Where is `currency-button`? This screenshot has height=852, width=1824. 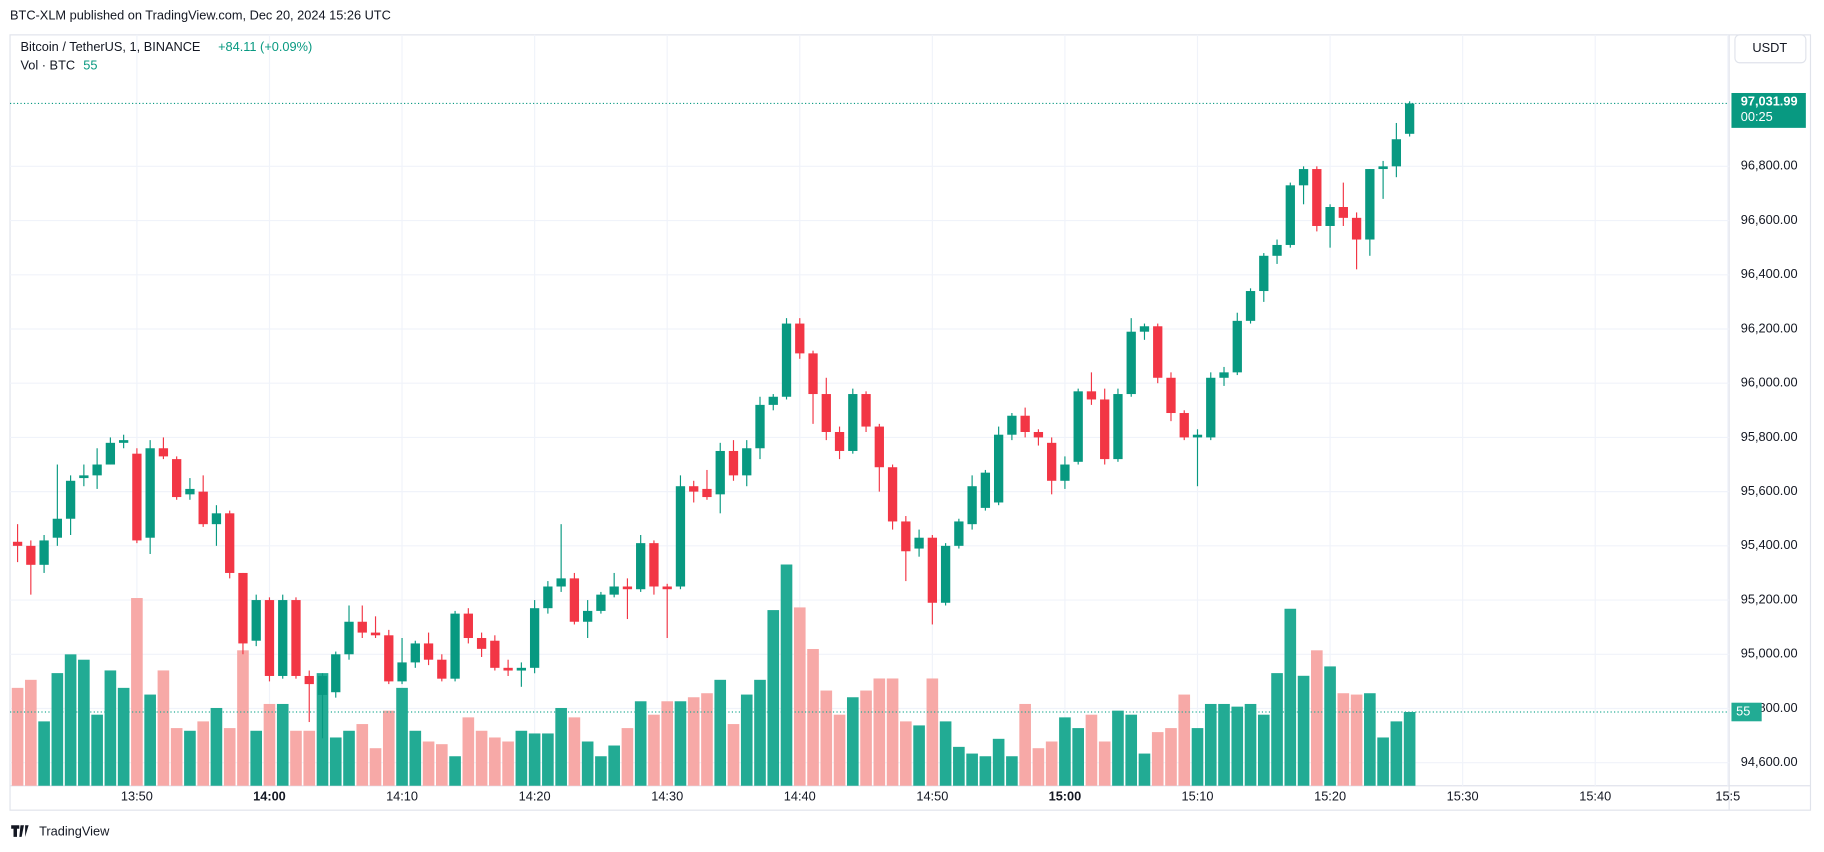
currency-button is located at coordinates (1770, 49).